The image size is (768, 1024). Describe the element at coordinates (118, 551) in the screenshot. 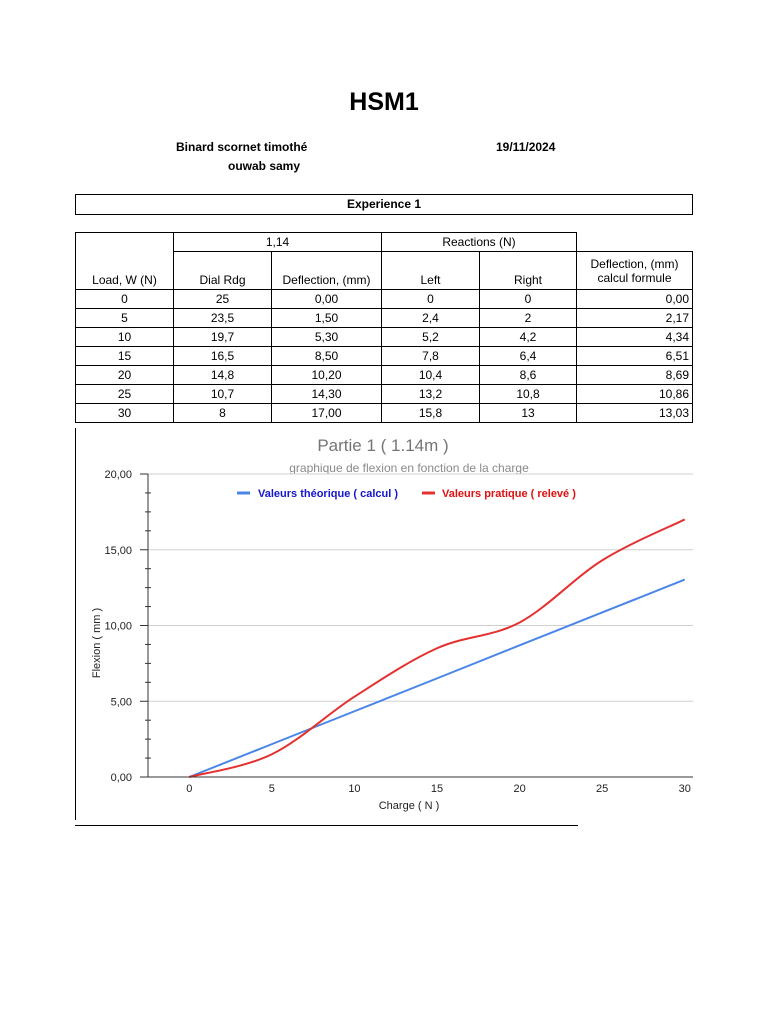

I see `y-tick-label: 15,00` at that location.